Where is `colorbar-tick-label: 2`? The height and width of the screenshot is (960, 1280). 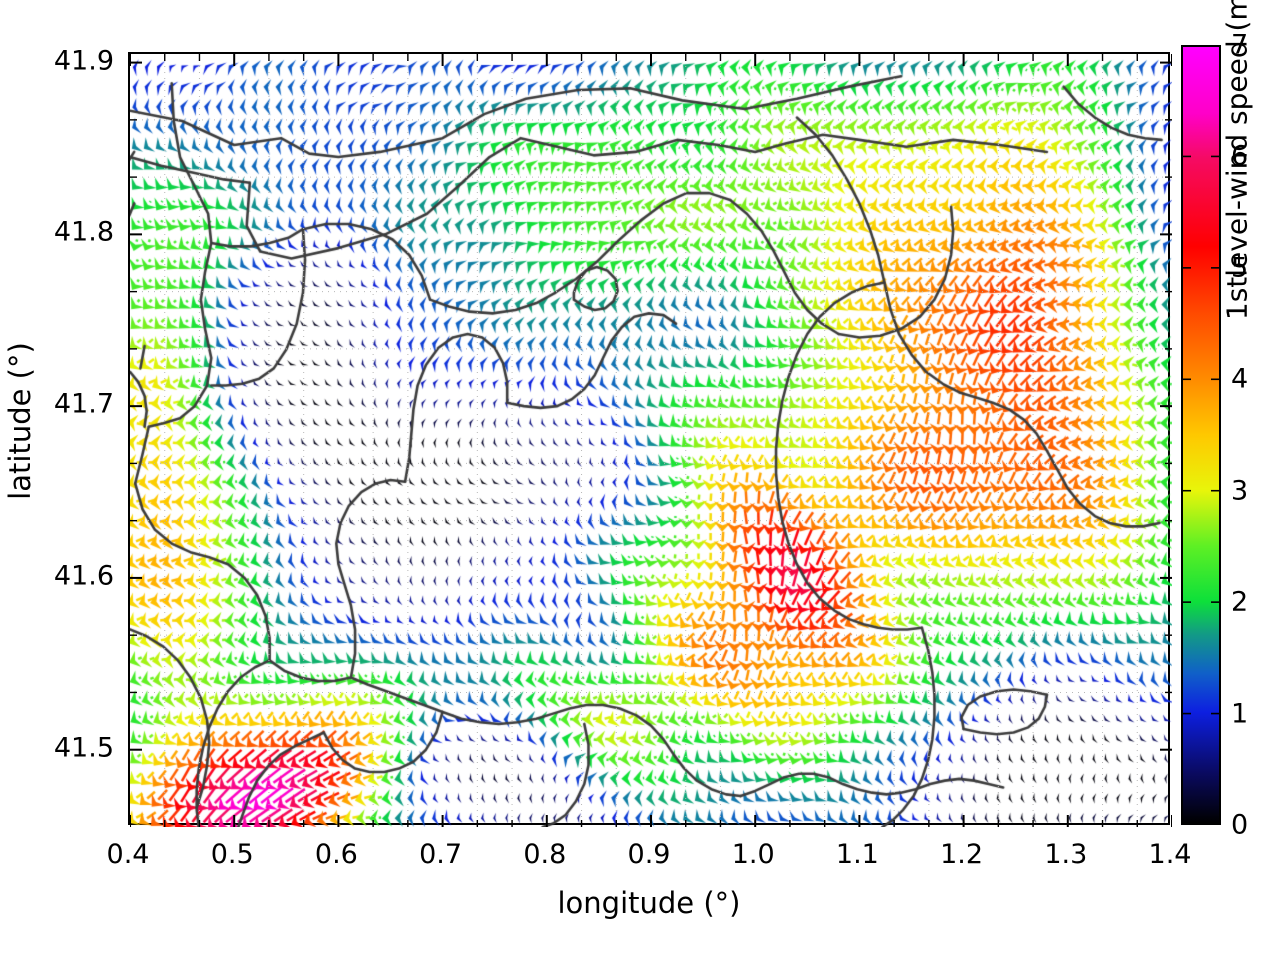
colorbar-tick-label: 2 is located at coordinates (1240, 602).